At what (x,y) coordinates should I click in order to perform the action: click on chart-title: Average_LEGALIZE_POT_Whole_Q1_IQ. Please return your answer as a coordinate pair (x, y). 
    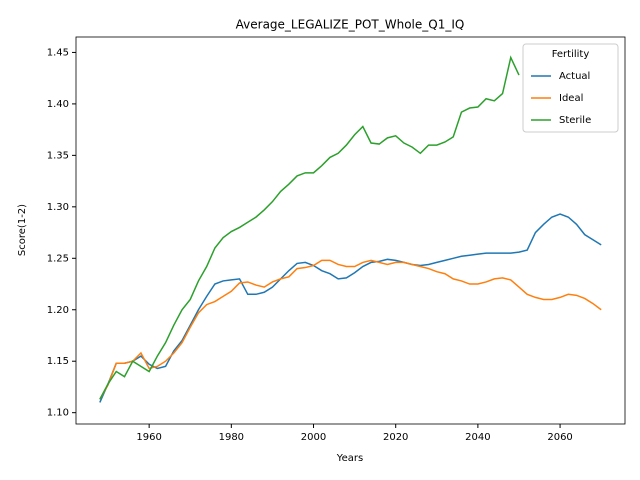
    Looking at the image, I should click on (350, 25).